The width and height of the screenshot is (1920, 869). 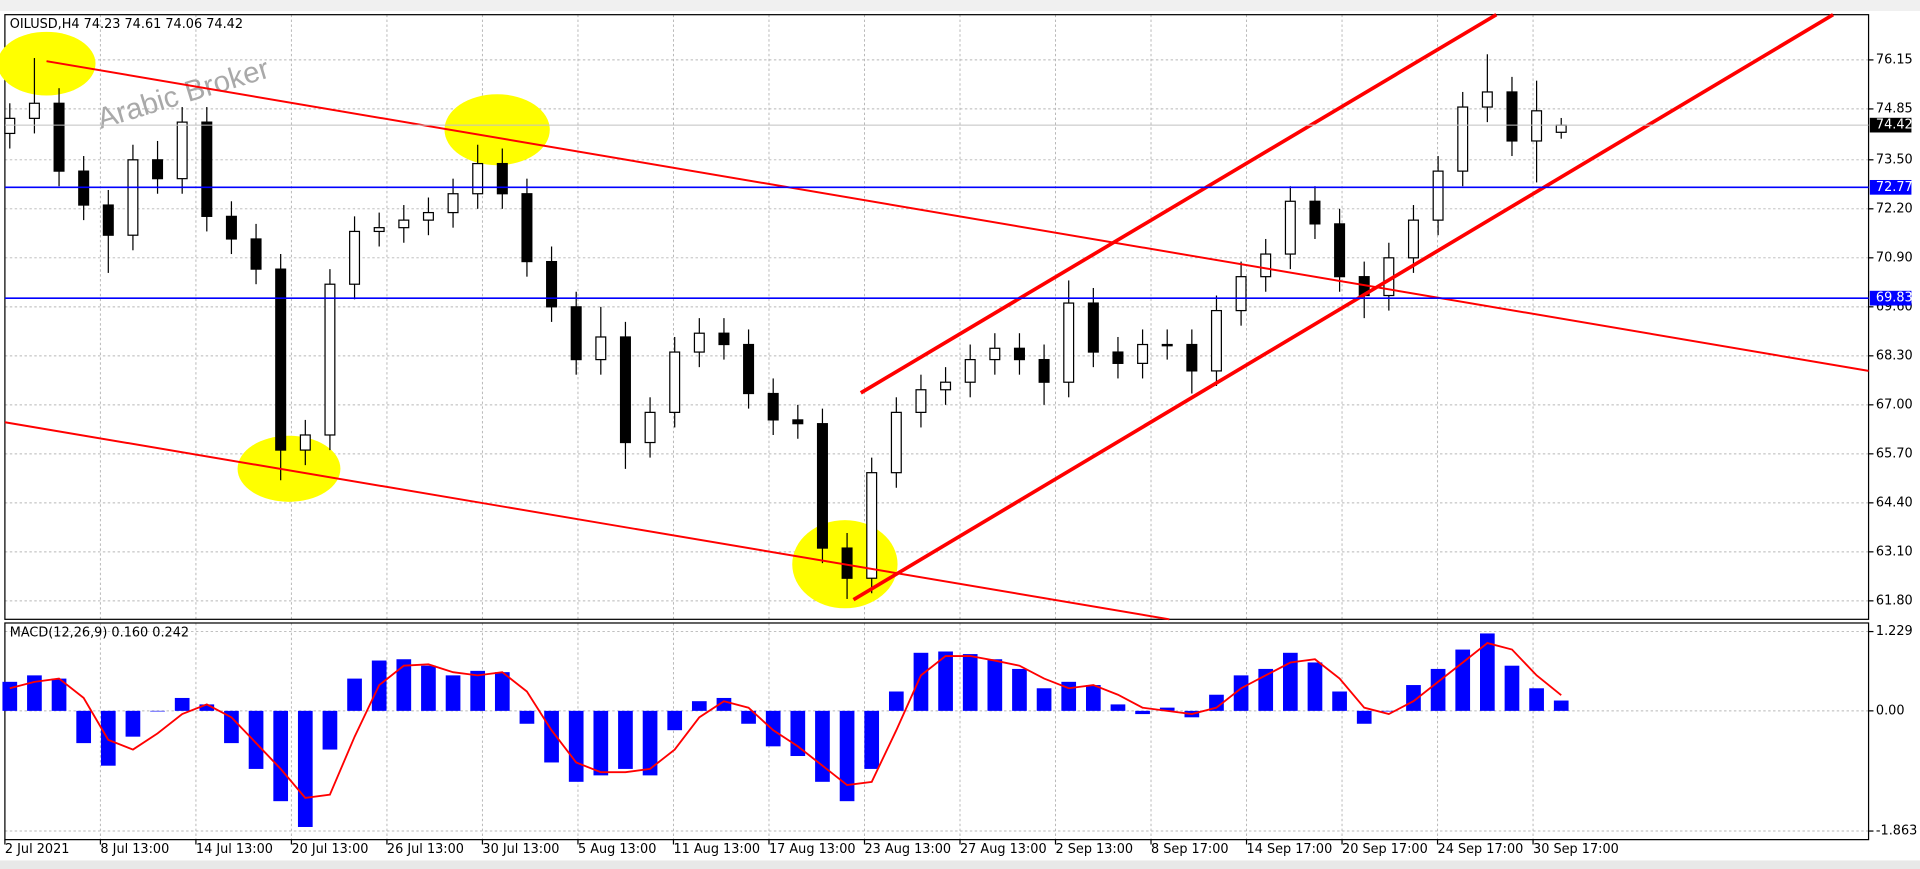 I want to click on x-tick-label: 30 Sep 17:00, so click(x=1576, y=849).